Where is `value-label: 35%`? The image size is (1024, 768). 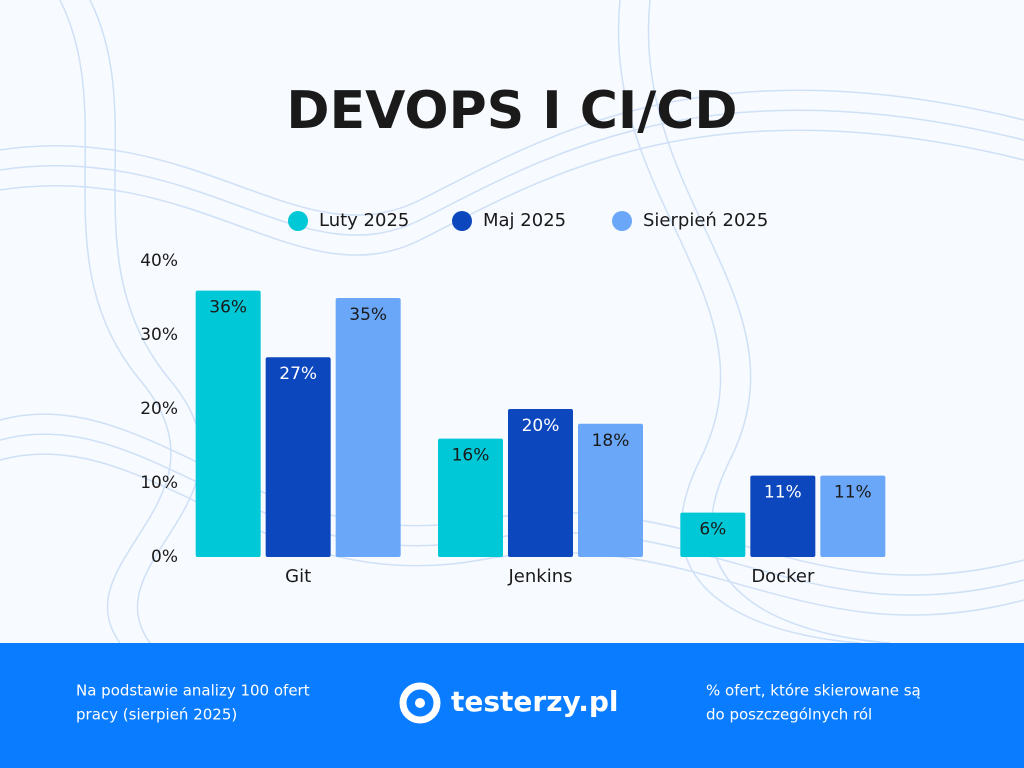
value-label: 35% is located at coordinates (368, 315).